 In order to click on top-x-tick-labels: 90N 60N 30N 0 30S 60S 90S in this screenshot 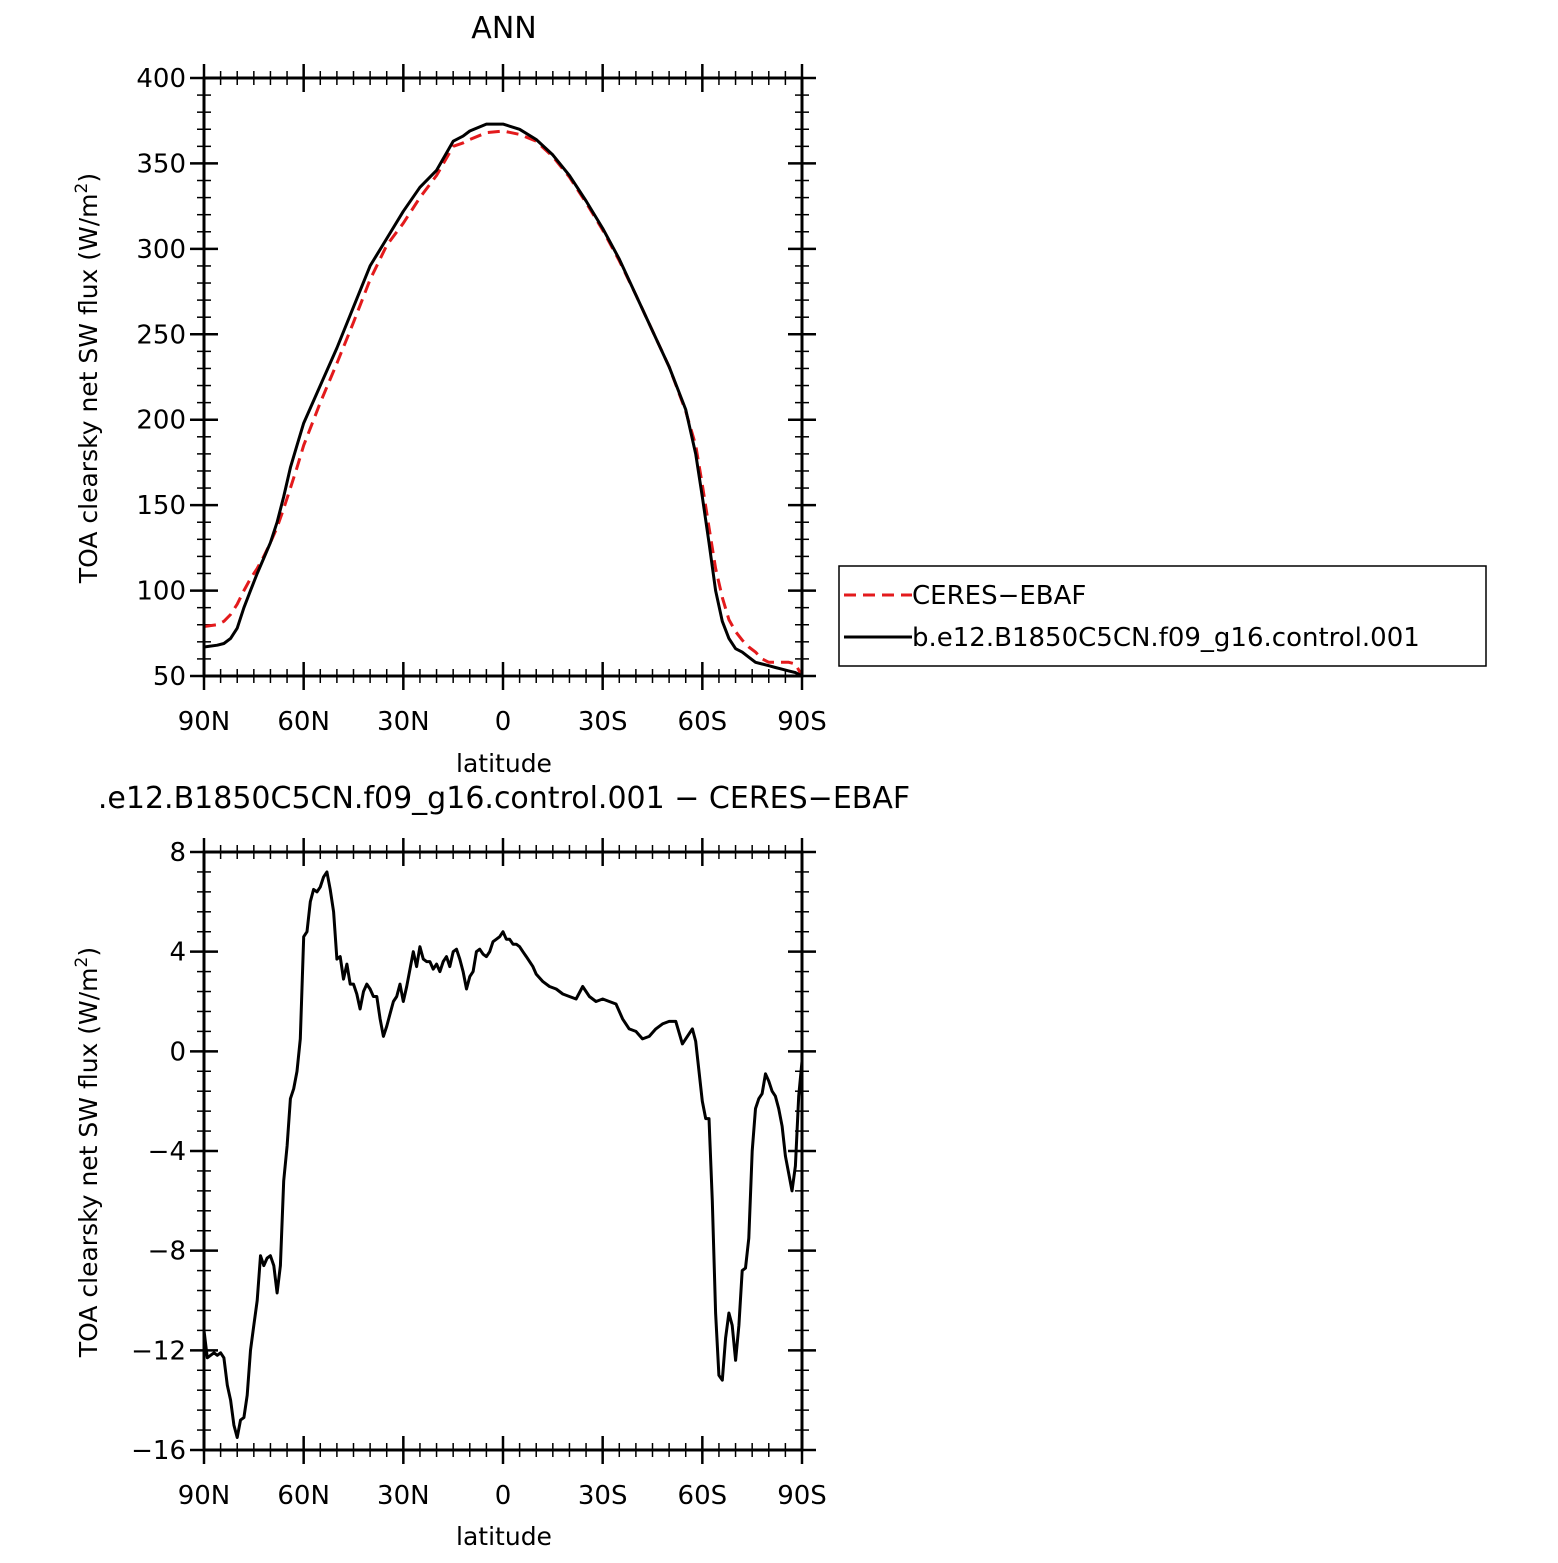, I will do `click(502, 722)`.